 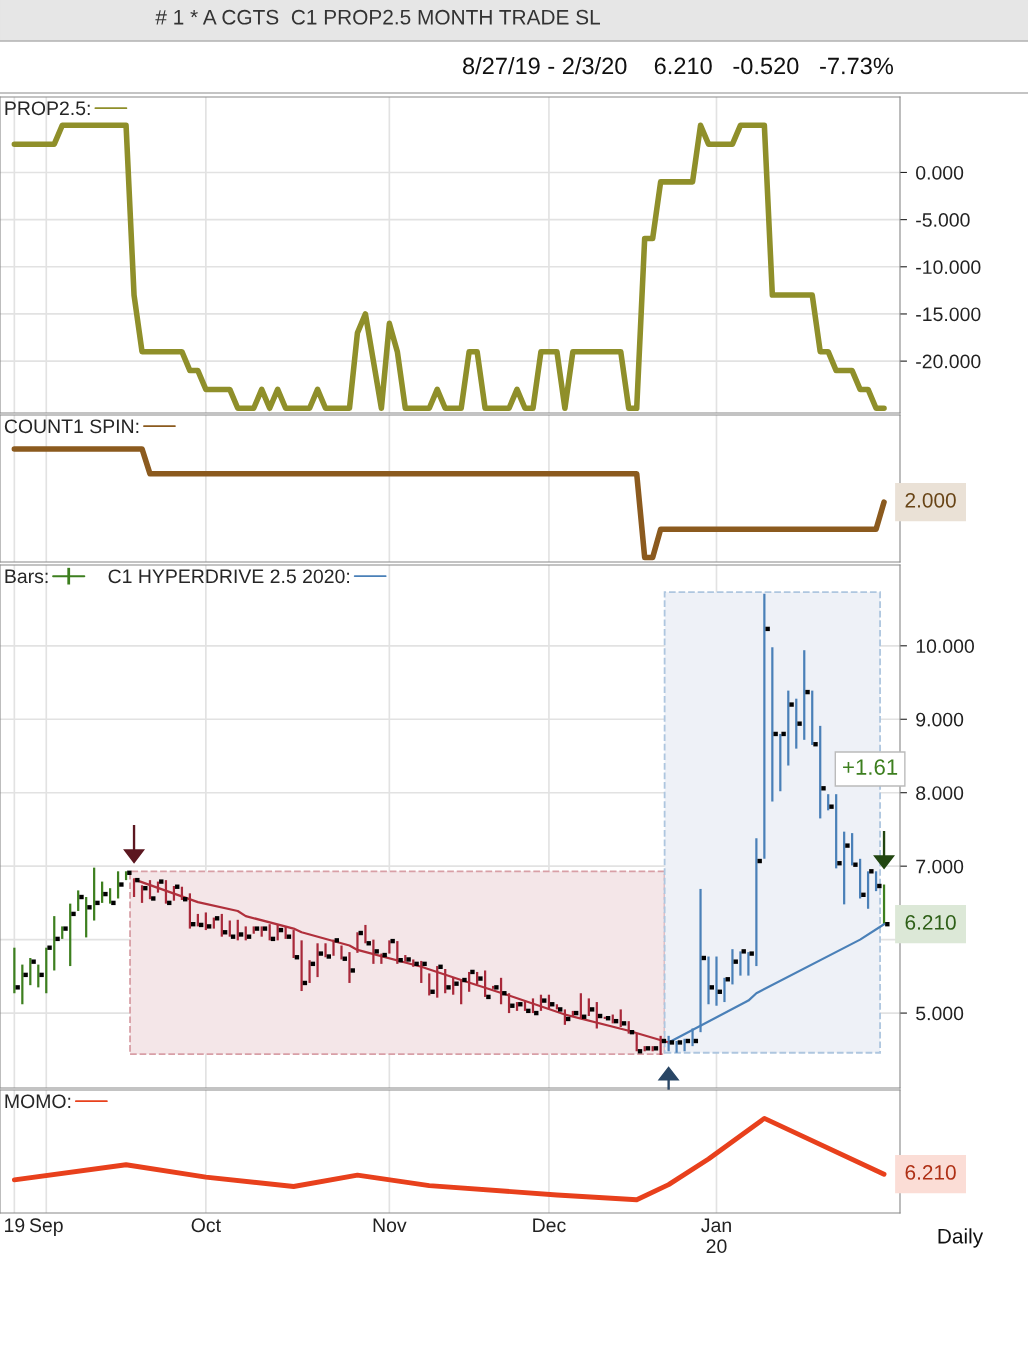 I want to click on legend-label: MOMO:, so click(x=38, y=1101).